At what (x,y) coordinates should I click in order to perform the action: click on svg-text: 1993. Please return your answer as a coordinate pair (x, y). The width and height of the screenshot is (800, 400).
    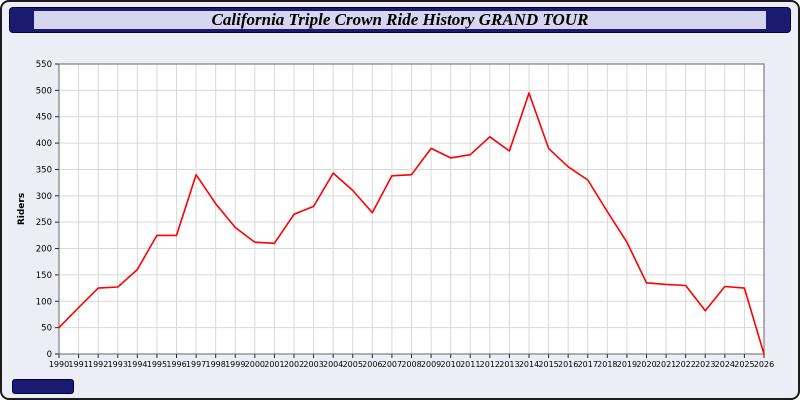
    Looking at the image, I should click on (118, 364).